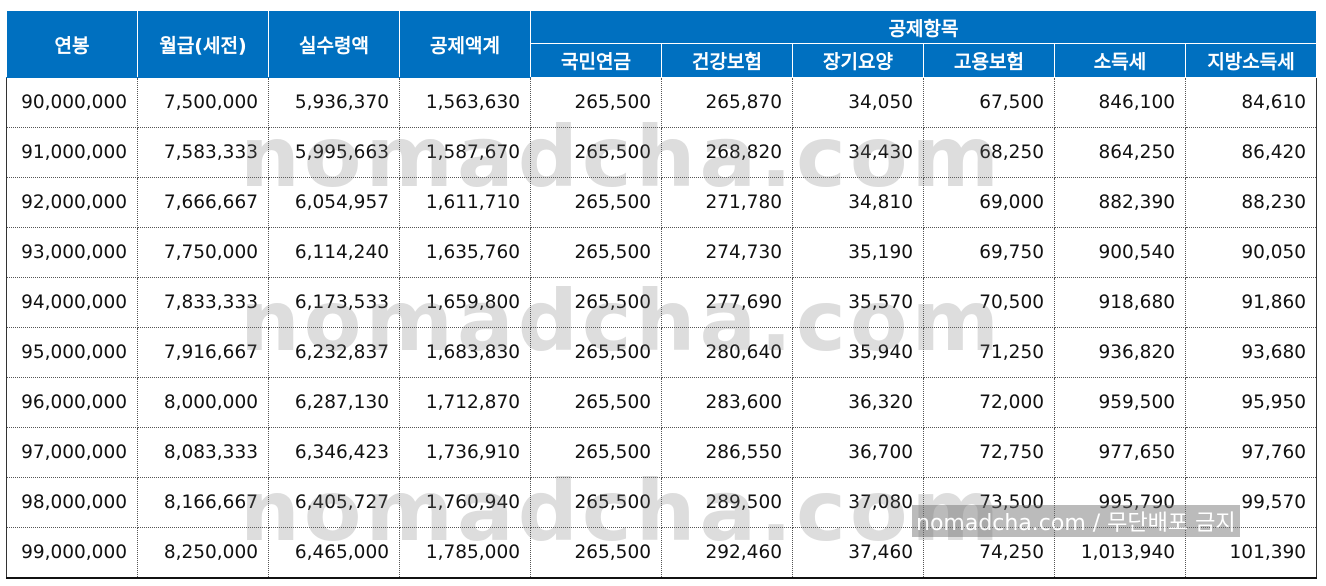  What do you see at coordinates (465, 402) in the screenshot?
I see `table-cell: 1,712,870` at bounding box center [465, 402].